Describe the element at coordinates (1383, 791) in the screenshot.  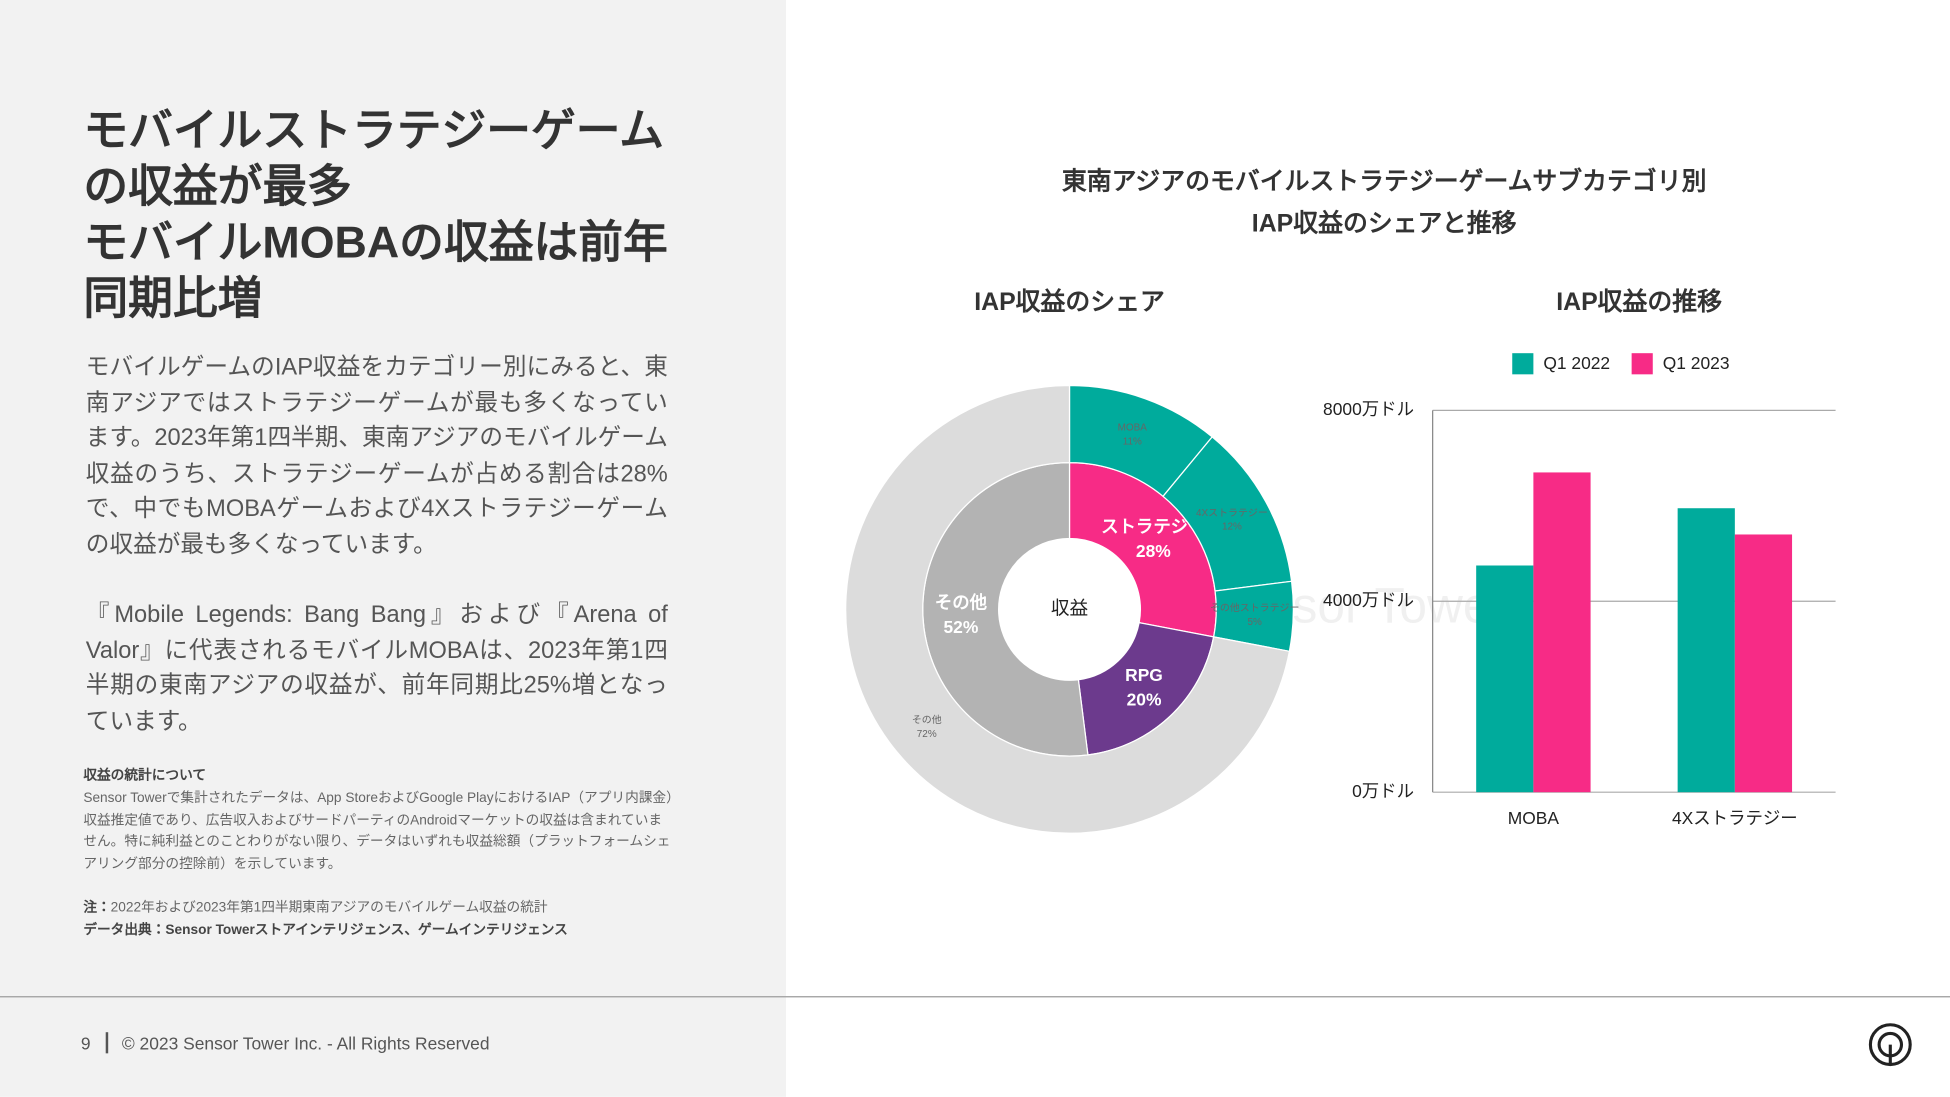
I see `y-tick-label: 0万ドル` at that location.